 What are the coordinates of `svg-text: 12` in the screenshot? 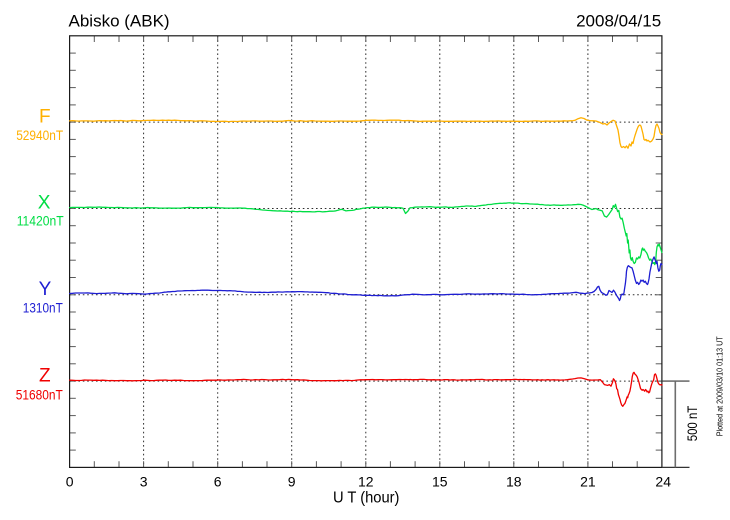 It's located at (366, 481).